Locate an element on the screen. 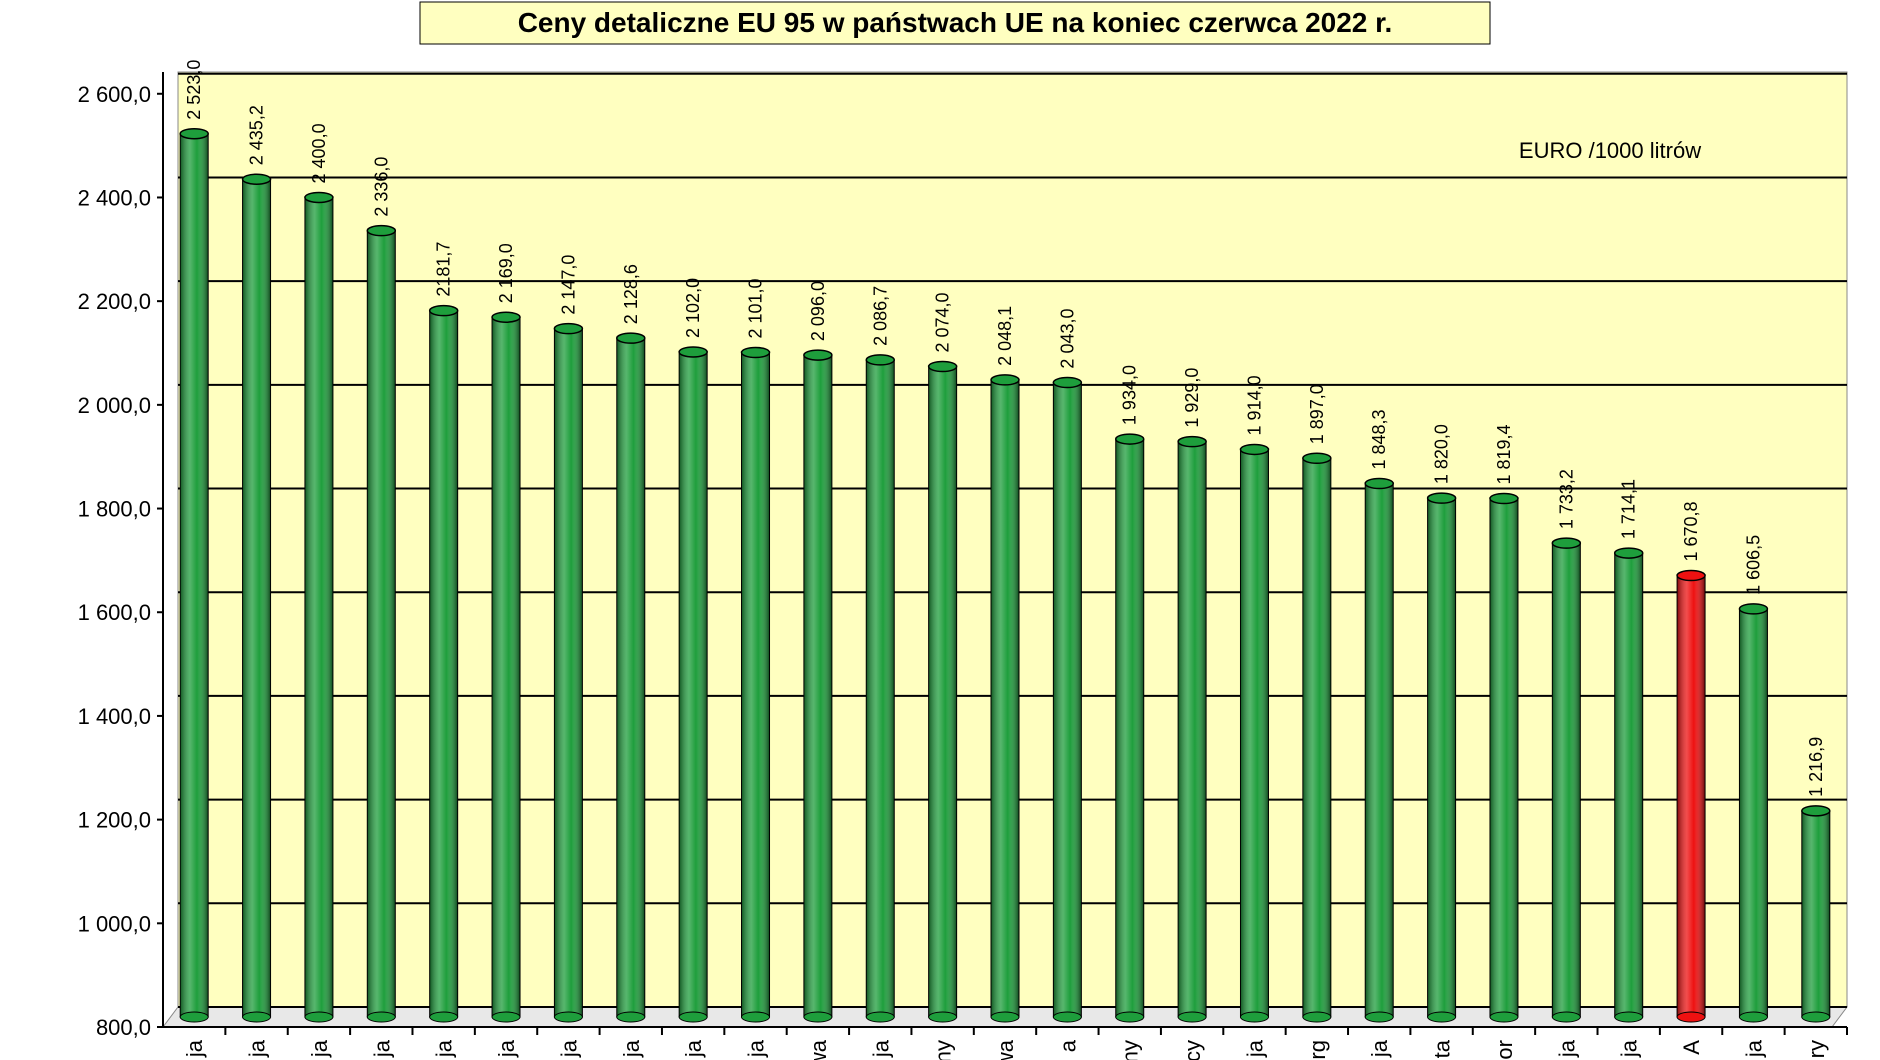 Image resolution: width=1880 pixels, height=1060 pixels. annotation: EURO /1000 litrów is located at coordinates (1610, 150).